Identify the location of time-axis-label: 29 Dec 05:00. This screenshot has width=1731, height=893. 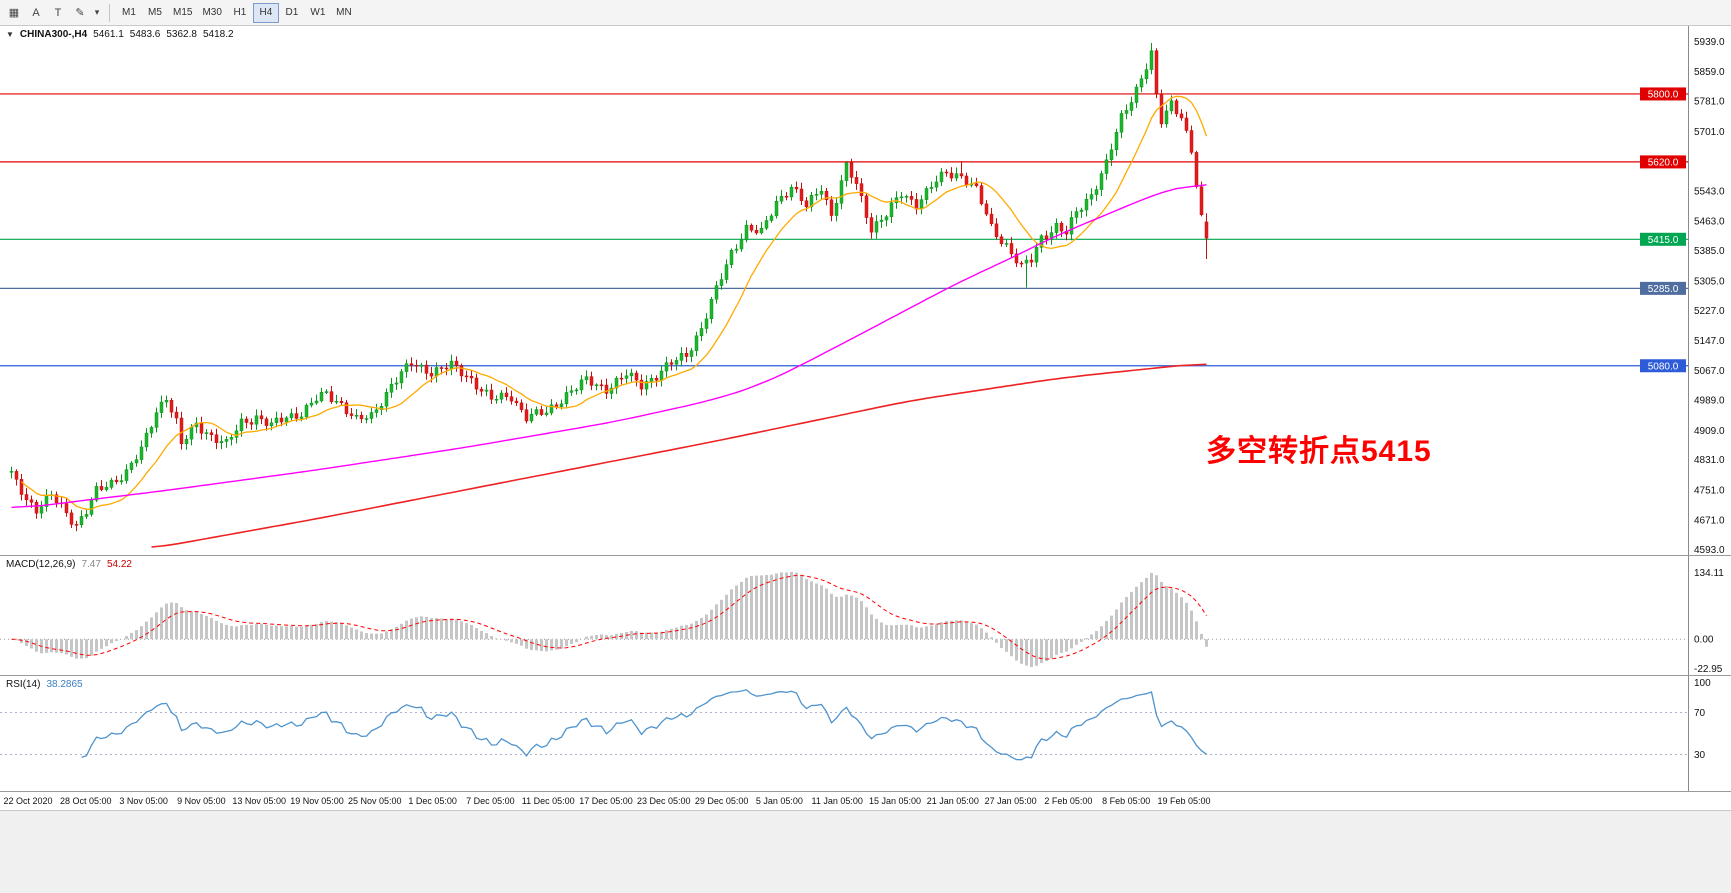
(721, 801).